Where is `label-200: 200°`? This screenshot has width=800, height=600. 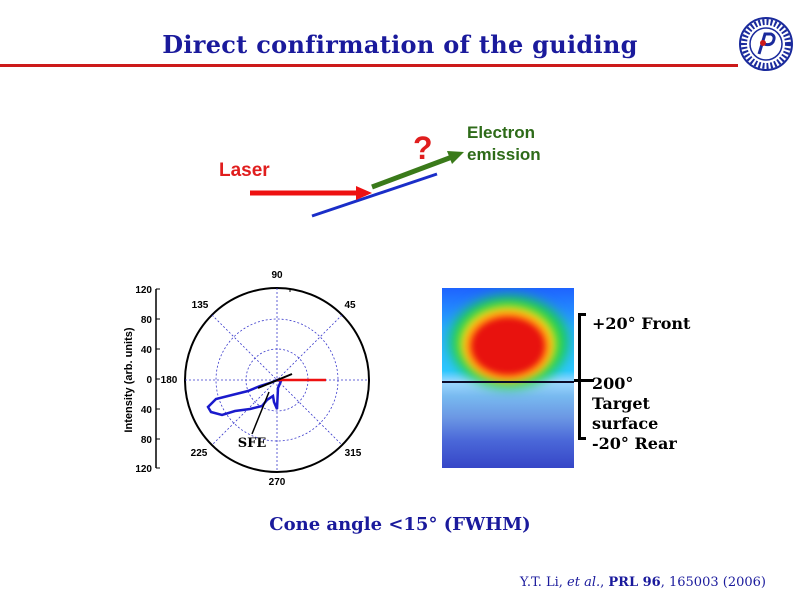
label-200: 200° is located at coordinates (613, 383).